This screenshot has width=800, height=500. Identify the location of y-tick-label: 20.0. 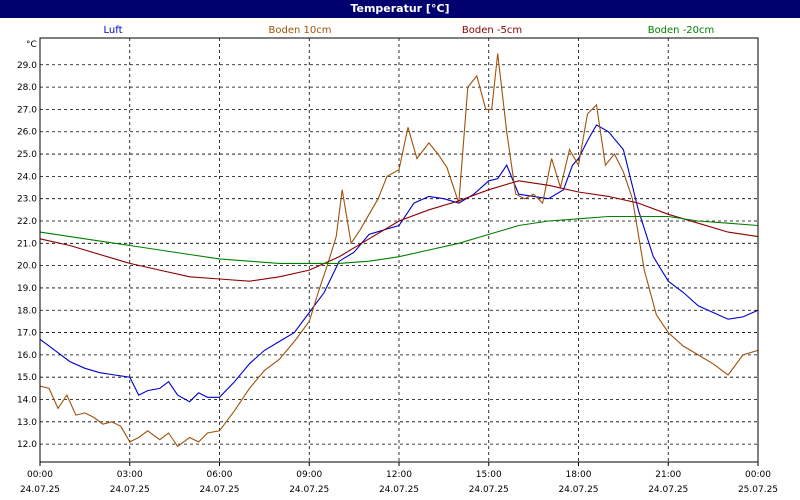
(27, 267).